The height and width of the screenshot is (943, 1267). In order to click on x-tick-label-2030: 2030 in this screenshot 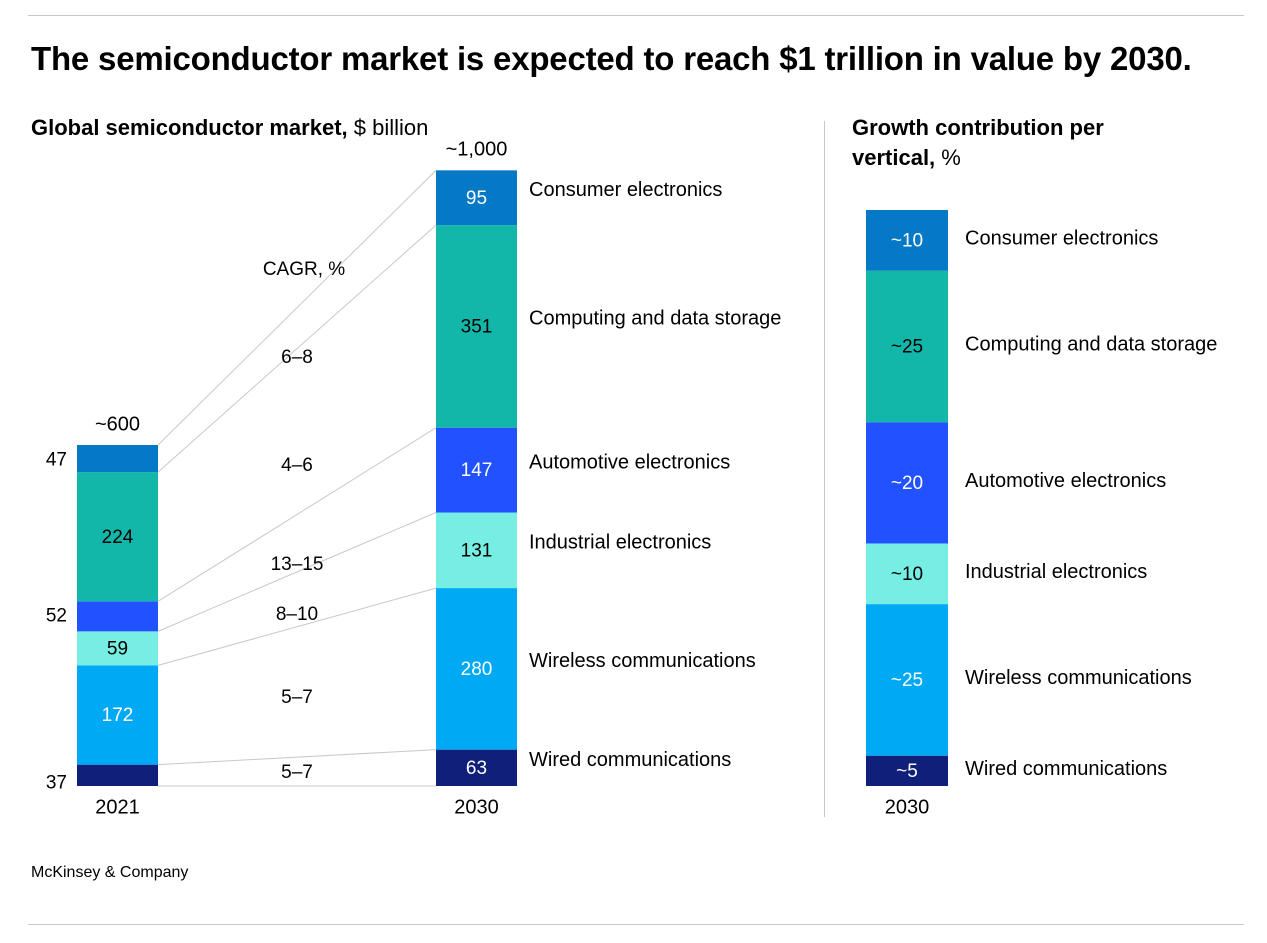, I will do `click(476, 807)`.